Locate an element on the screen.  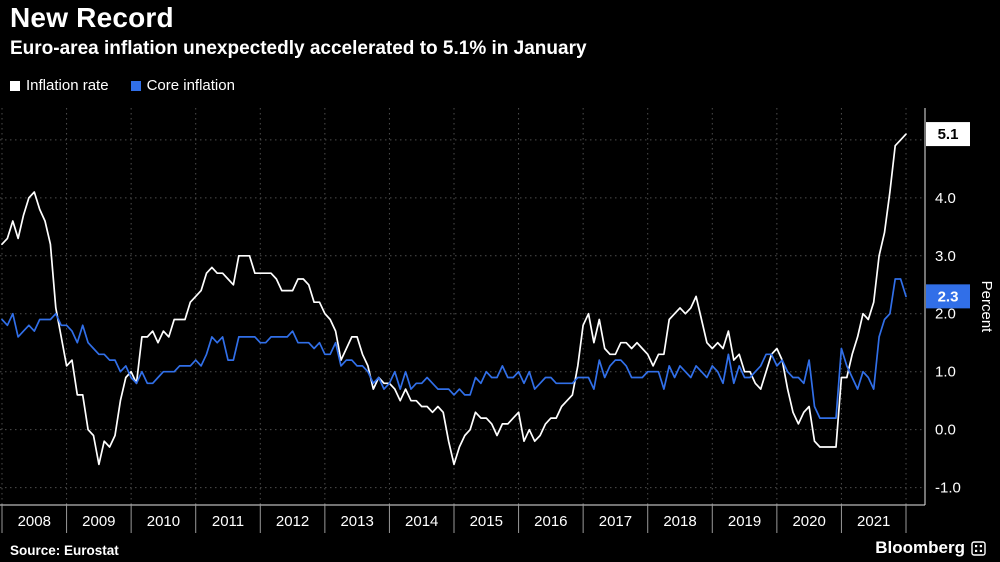
x-tick-label: 2019 is located at coordinates (744, 521).